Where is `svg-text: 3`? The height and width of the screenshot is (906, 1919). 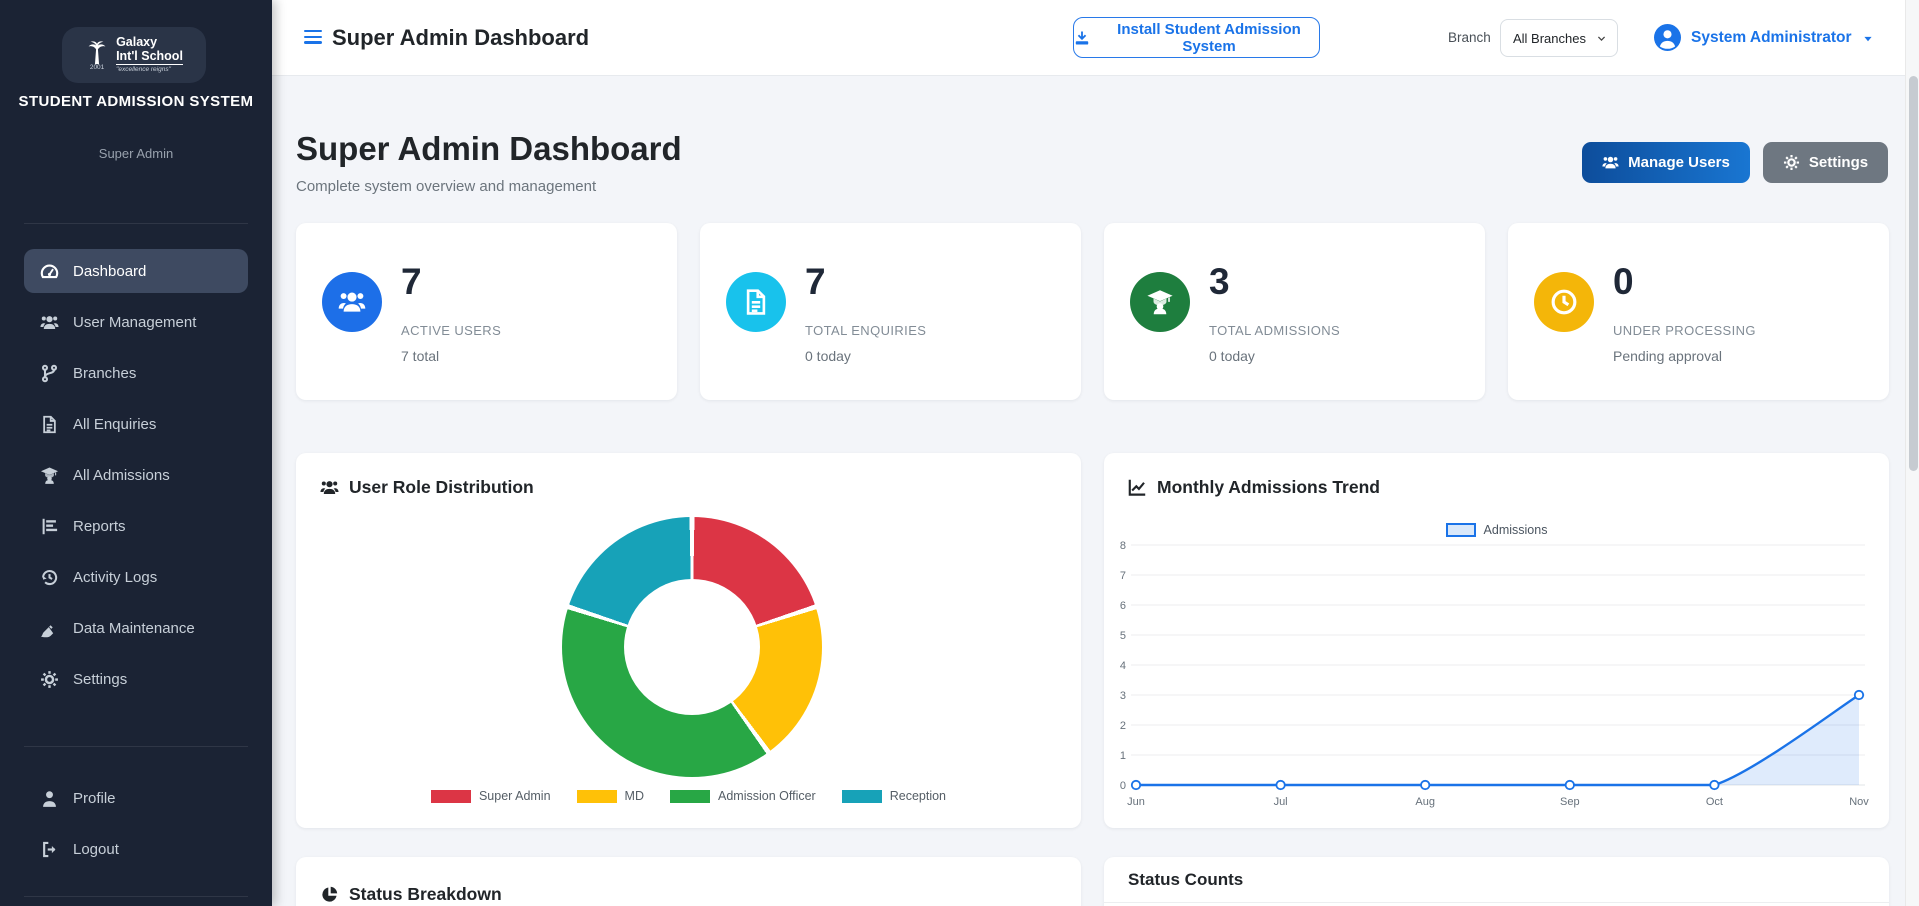 svg-text: 3 is located at coordinates (1123, 696).